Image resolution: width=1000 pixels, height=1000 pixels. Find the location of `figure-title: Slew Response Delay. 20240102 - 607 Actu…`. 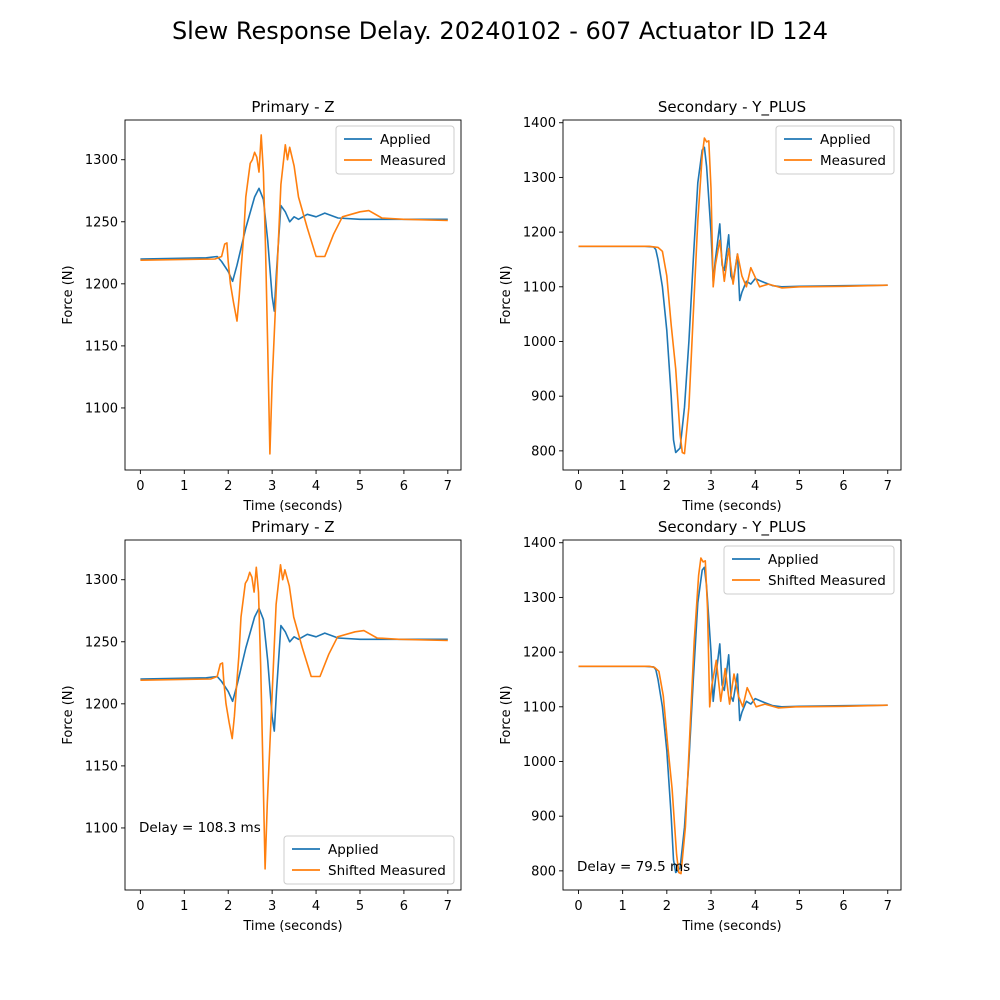

figure-title: Slew Response Delay. 20240102 - 607 Actu… is located at coordinates (500, 31).